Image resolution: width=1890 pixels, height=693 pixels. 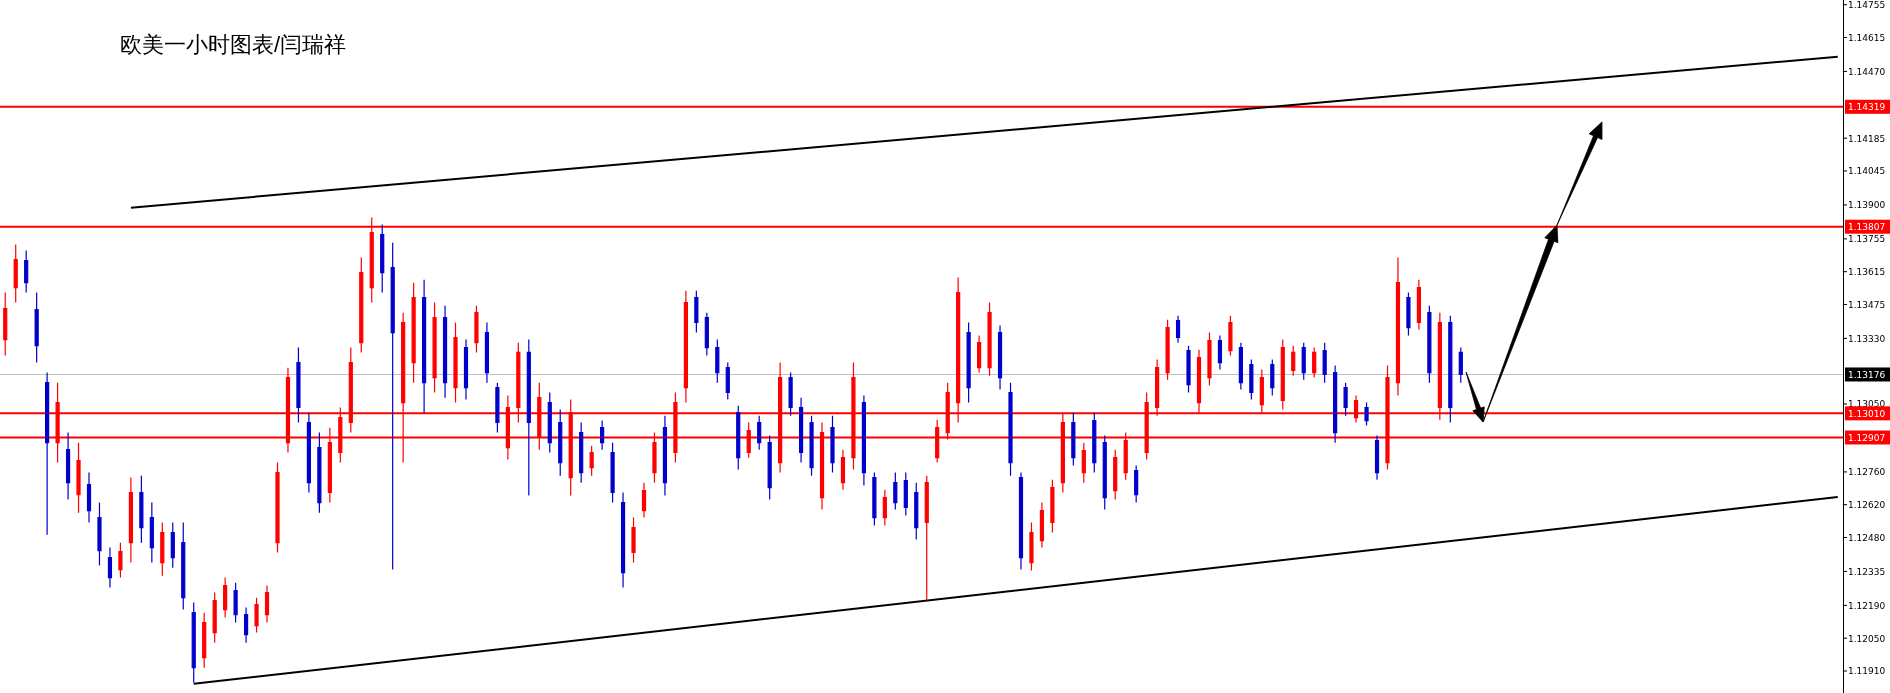 What do you see at coordinates (1867, 571) in the screenshot?
I see `y-tick-label: 1.12335` at bounding box center [1867, 571].